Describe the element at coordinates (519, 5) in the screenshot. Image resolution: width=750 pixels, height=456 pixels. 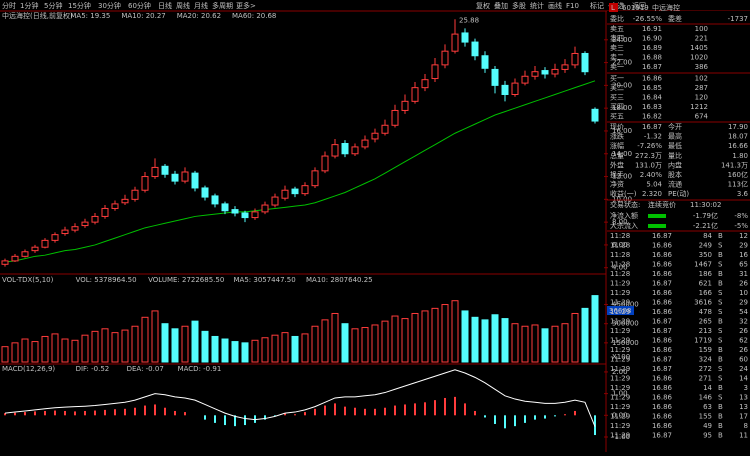
I see `tool-button: 多股` at that location.